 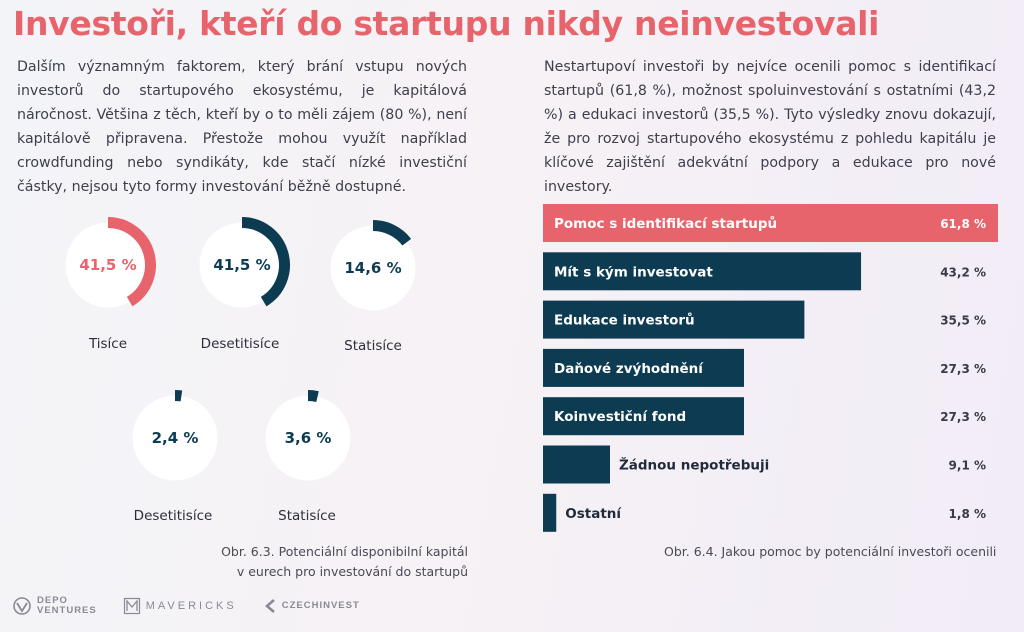 I want to click on bar-category-label: Žádnou nepotřebuji, so click(x=694, y=465).